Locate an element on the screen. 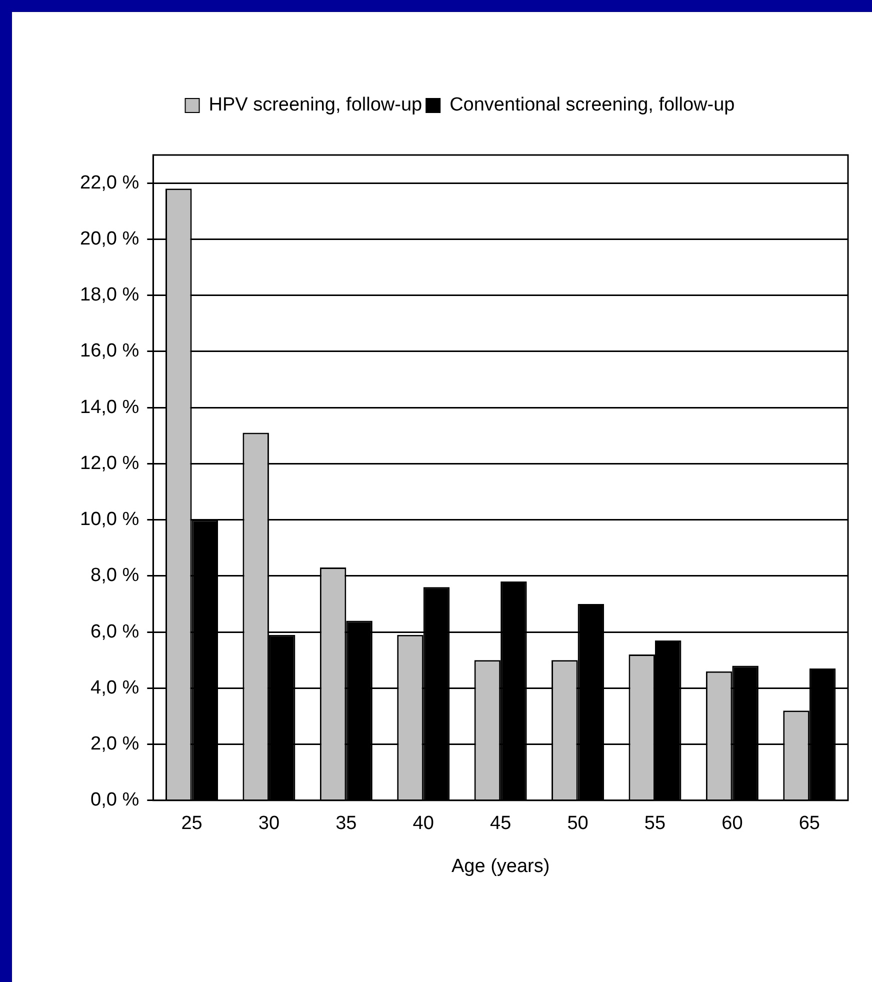 The image size is (872, 982). x-tick-label: 40 is located at coordinates (423, 823).